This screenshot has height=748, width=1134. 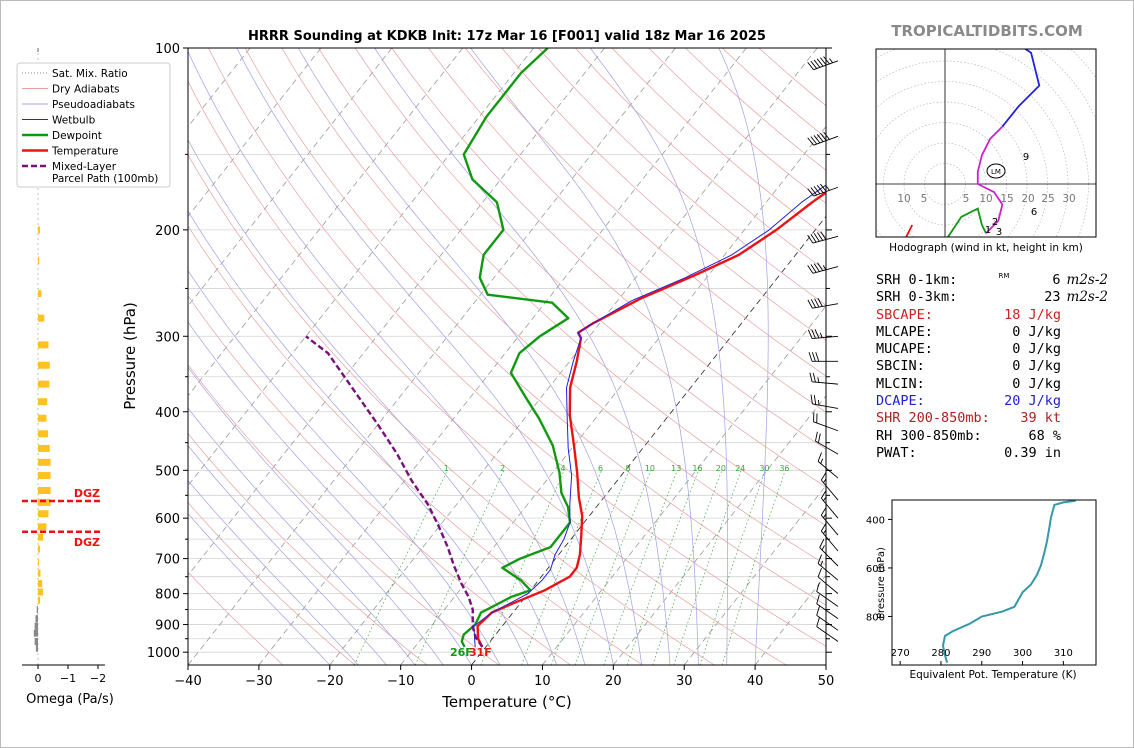 What do you see at coordinates (1026, 157) in the screenshot?
I see `hodograph-height-label: 9` at bounding box center [1026, 157].